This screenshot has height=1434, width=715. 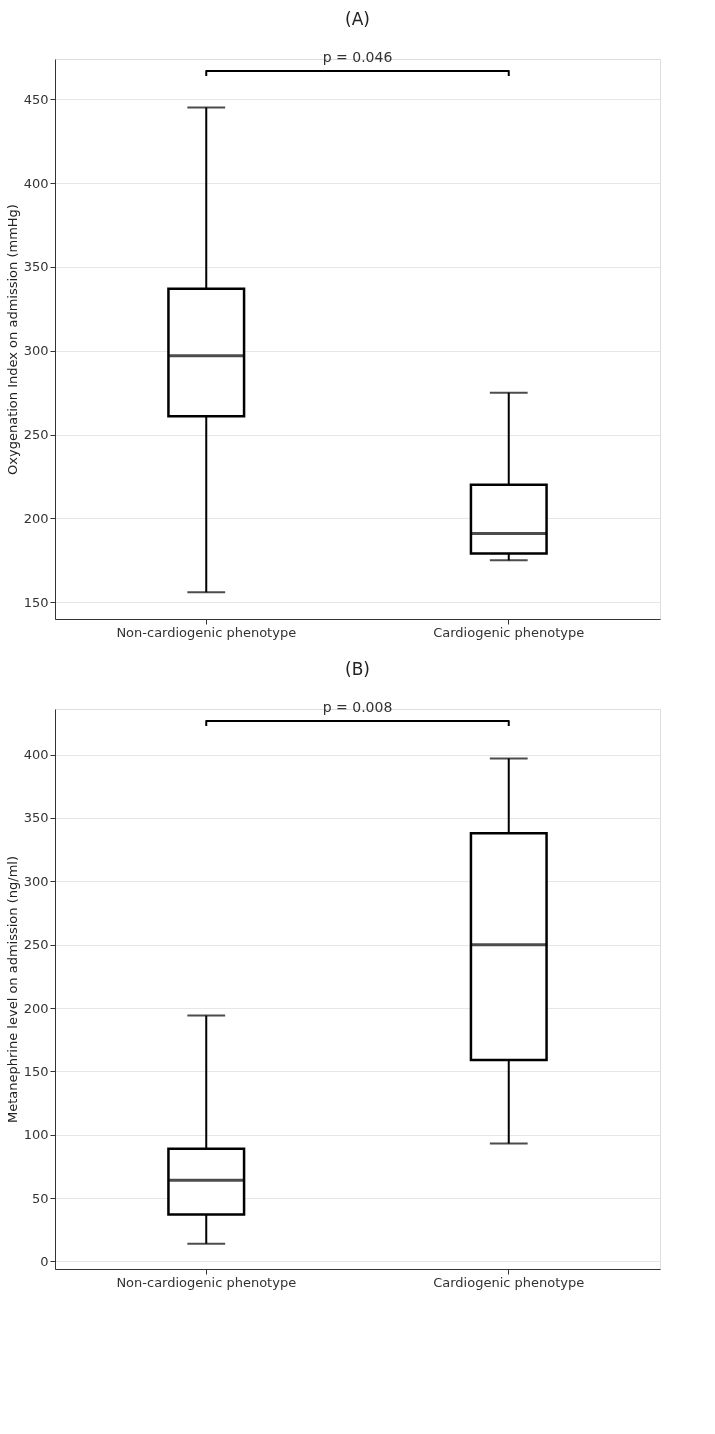 I want to click on y-tick-label: 100, so click(x=36, y=1135).